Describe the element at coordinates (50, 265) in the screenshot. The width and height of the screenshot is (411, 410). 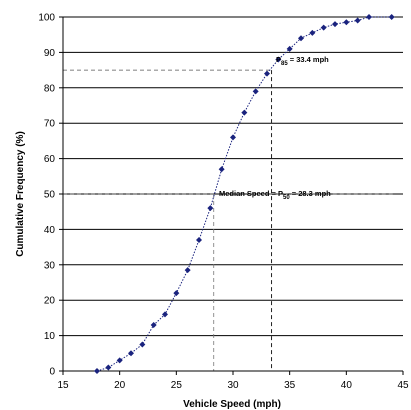
I see `y-tick-label-30: 30` at that location.